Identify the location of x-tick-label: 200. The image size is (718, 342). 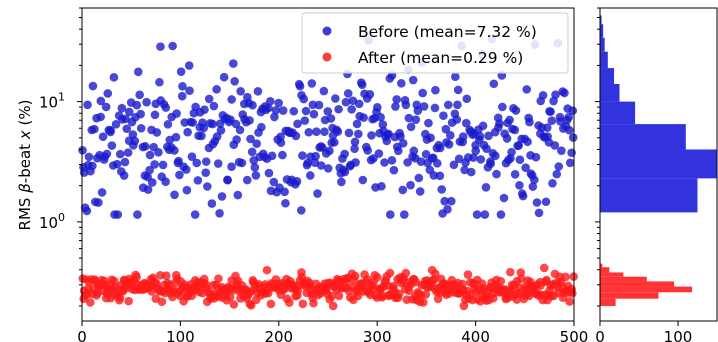
(278, 335).